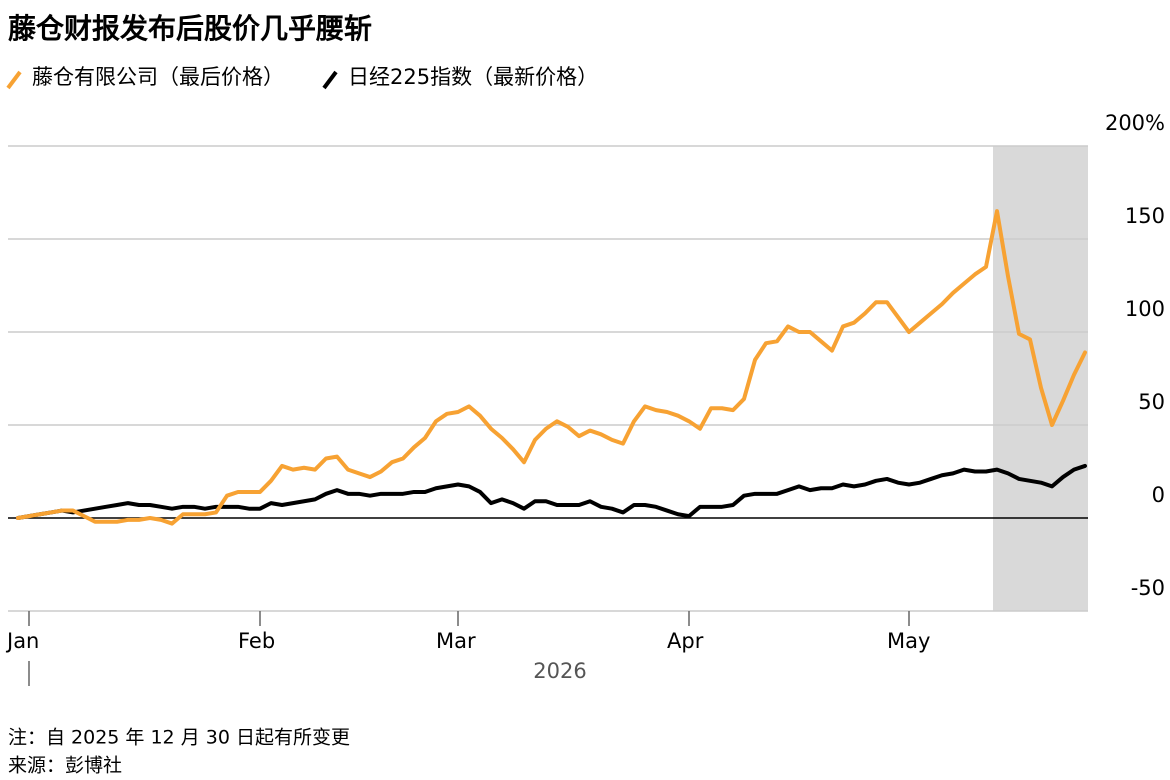 The height and width of the screenshot is (780, 1170). I want to click on x-tick-label: Apr, so click(685, 641).